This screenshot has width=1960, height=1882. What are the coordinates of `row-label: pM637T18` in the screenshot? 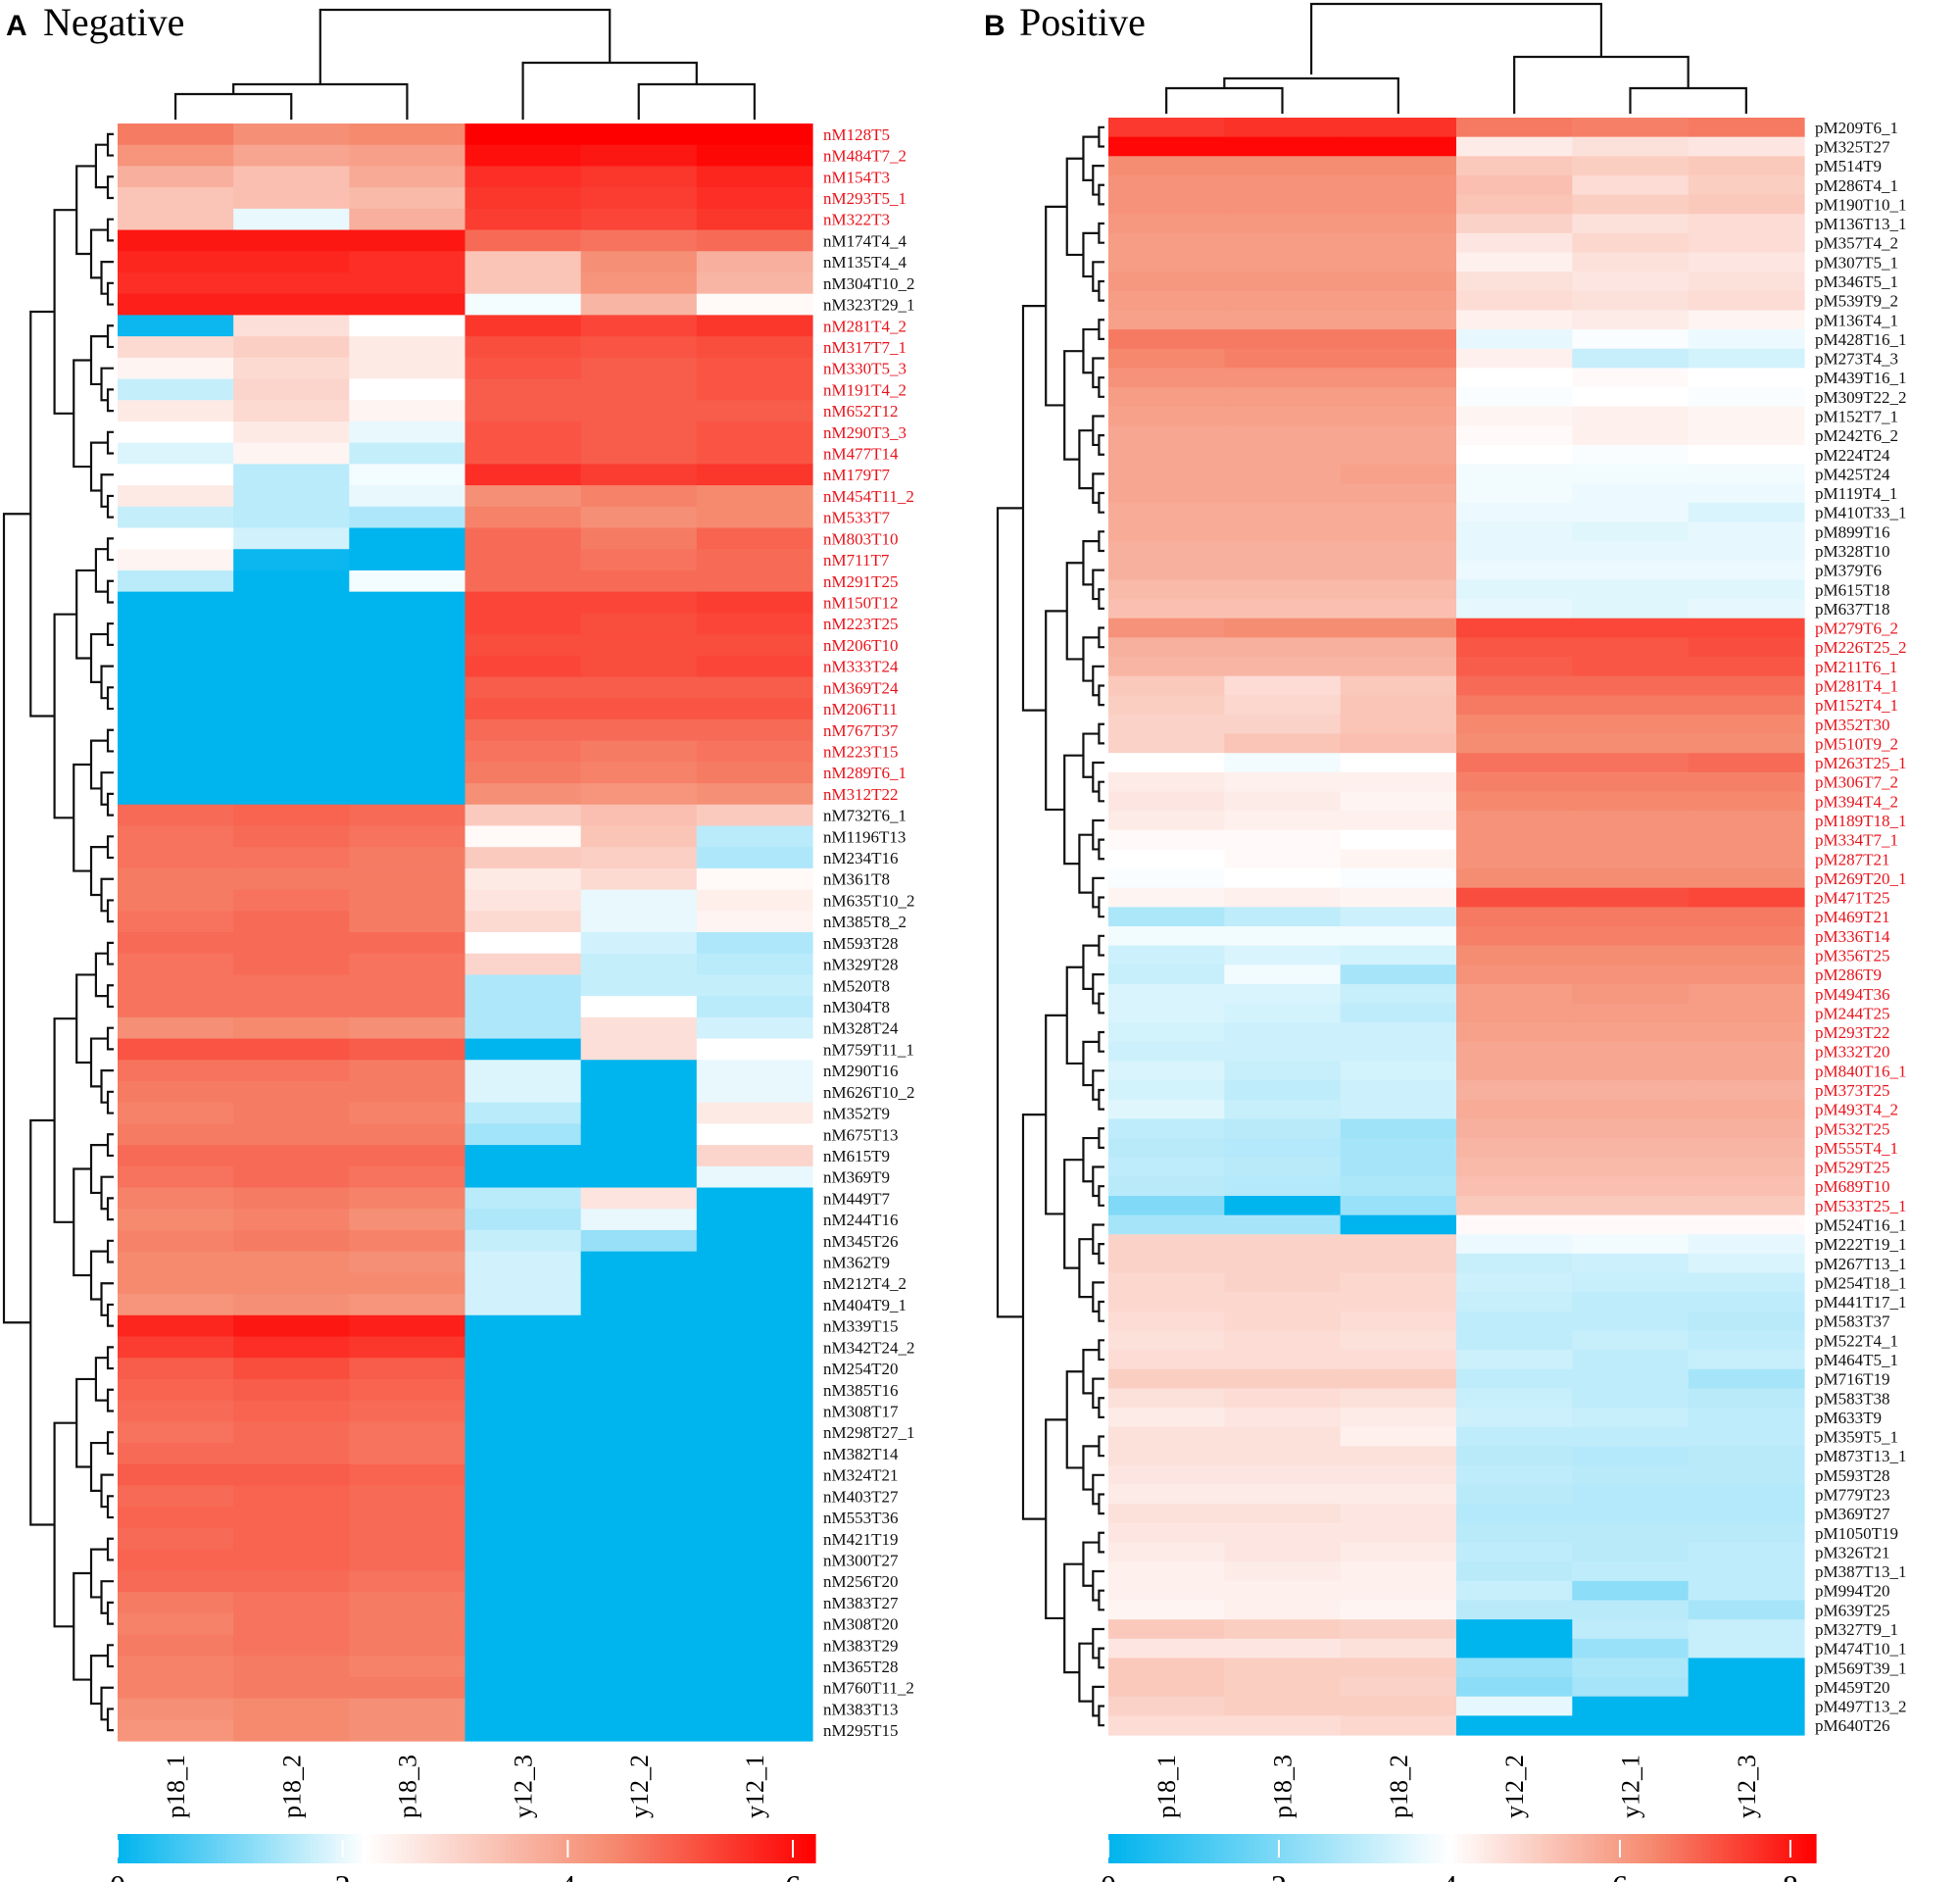 It's located at (1852, 609).